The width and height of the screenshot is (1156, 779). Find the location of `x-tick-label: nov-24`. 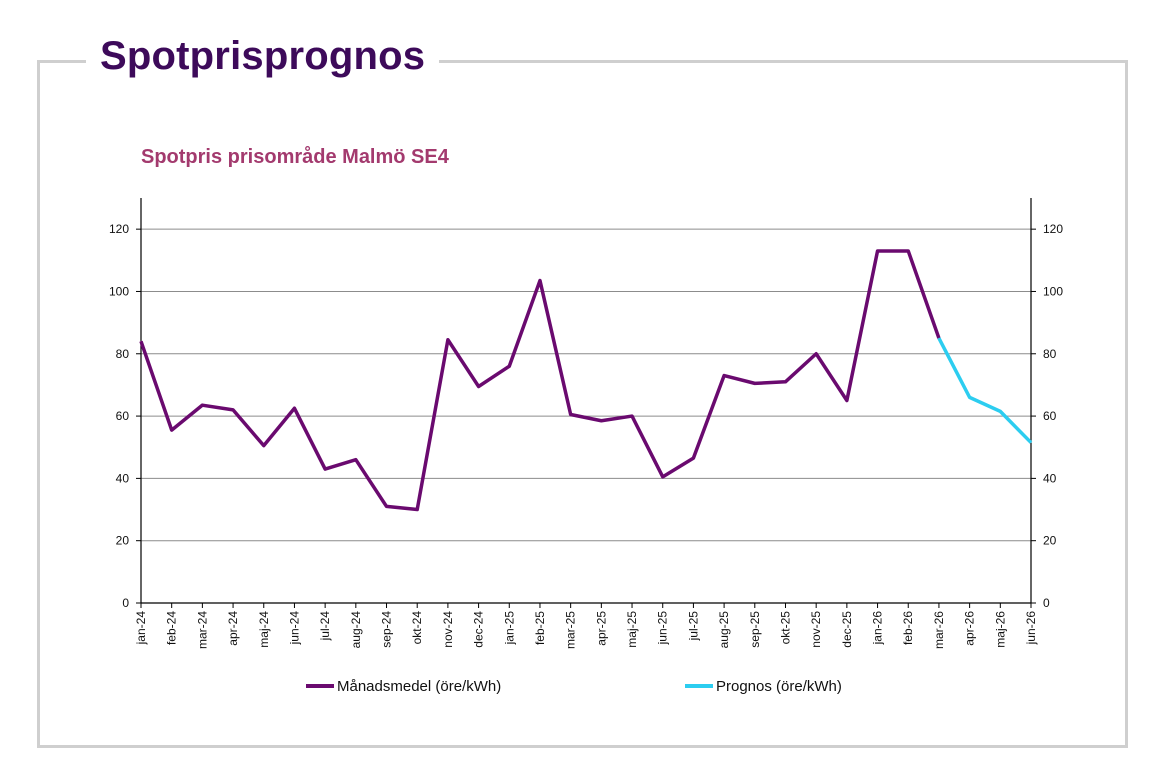

x-tick-label: nov-24 is located at coordinates (448, 629).